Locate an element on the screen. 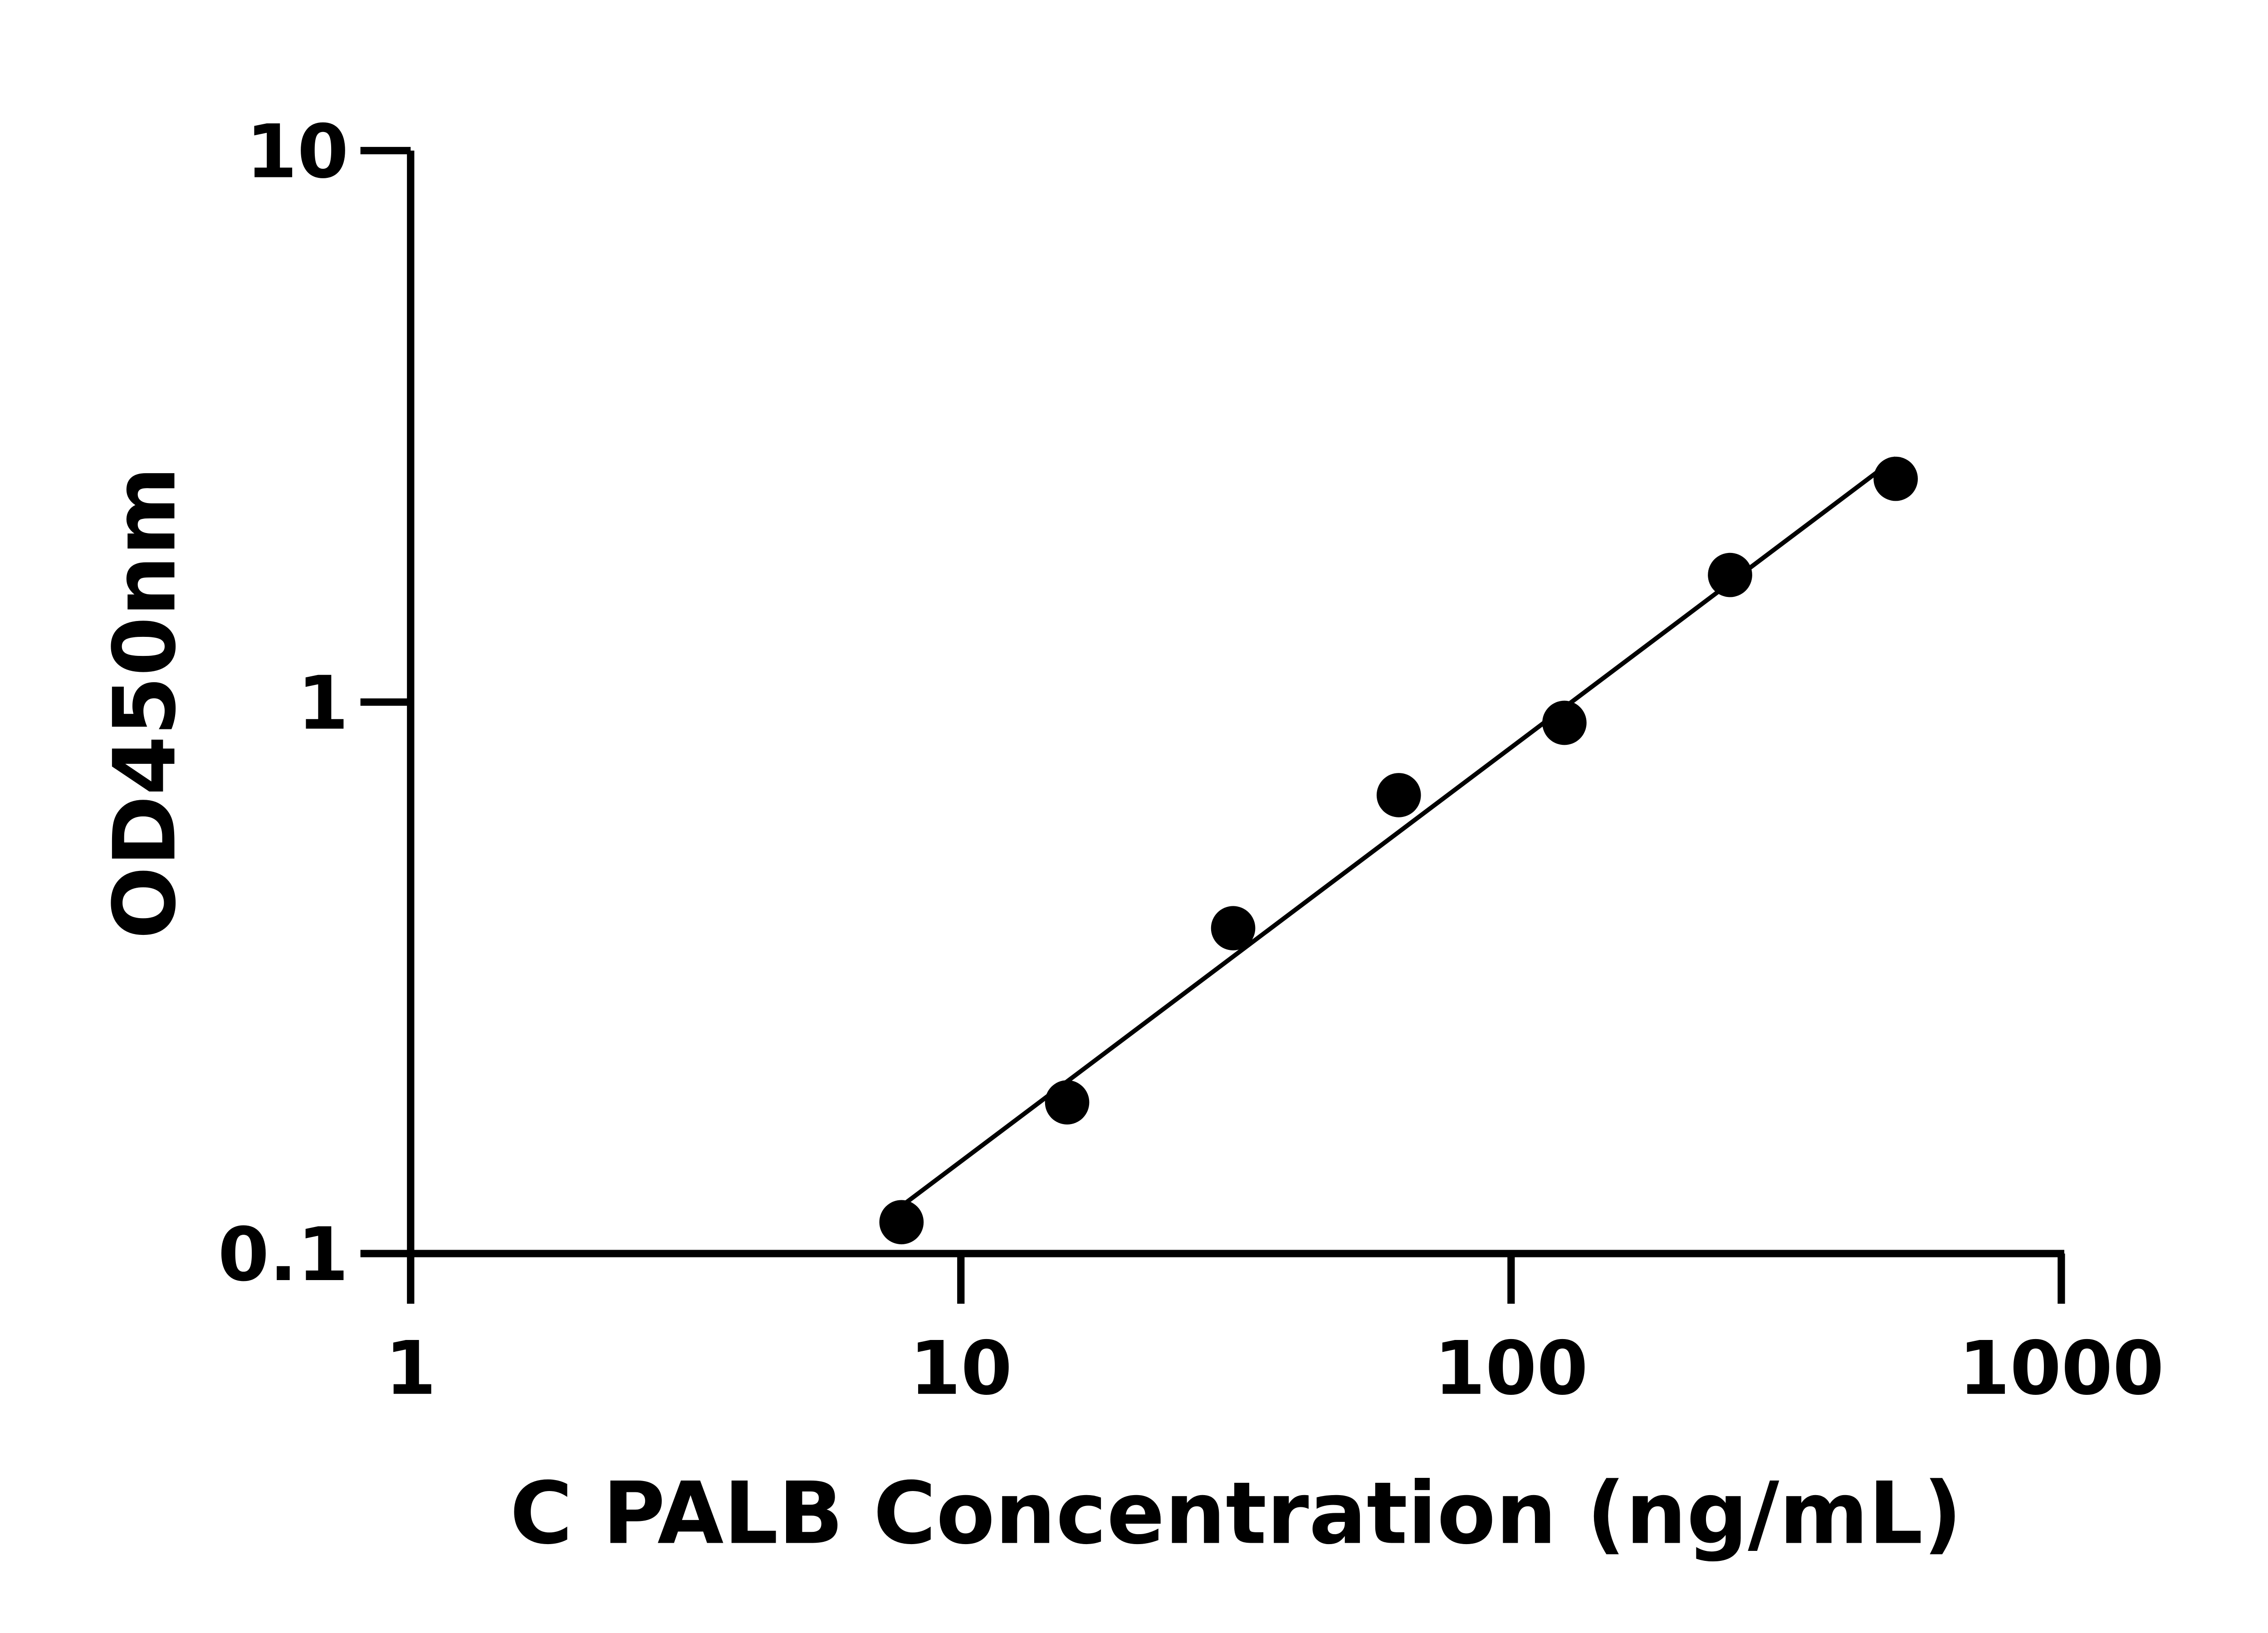 This screenshot has height=1633, width=2268. y-tick-label: 10 is located at coordinates (297, 152).